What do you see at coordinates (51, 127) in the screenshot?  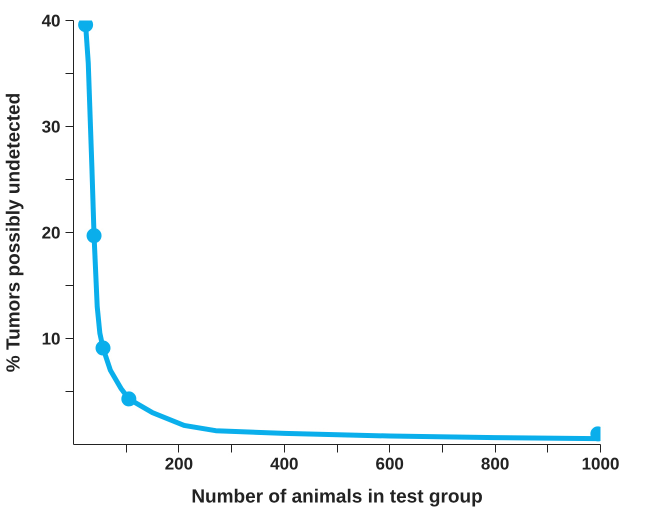 I see `y-tick-label: 30` at bounding box center [51, 127].